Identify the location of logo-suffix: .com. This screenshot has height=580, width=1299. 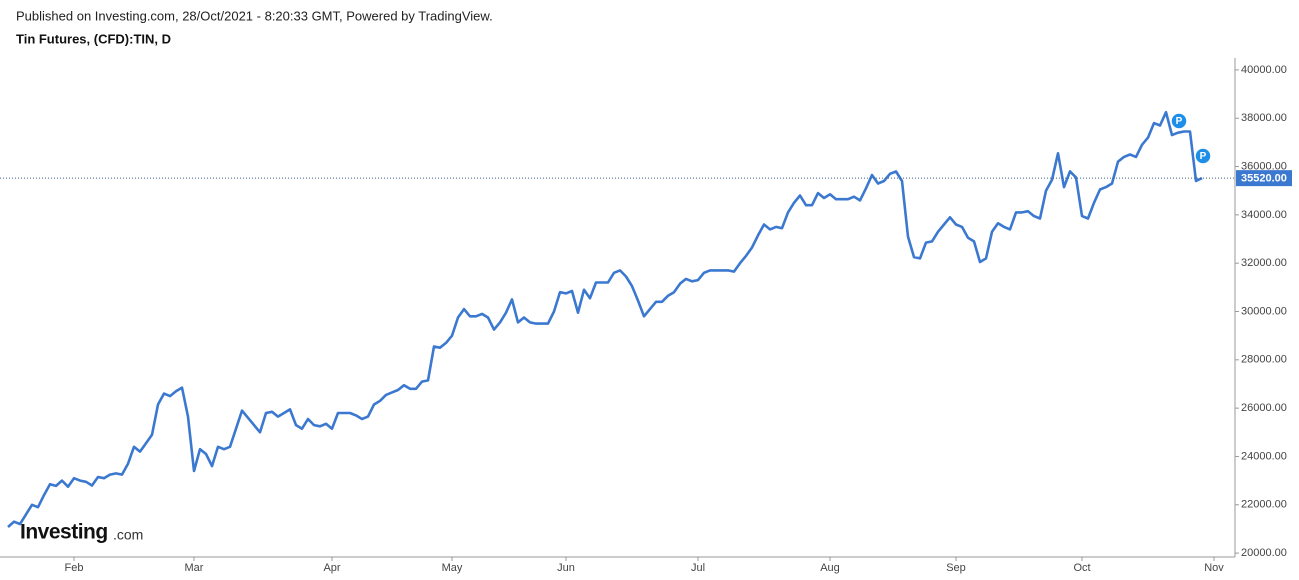
(128, 535).